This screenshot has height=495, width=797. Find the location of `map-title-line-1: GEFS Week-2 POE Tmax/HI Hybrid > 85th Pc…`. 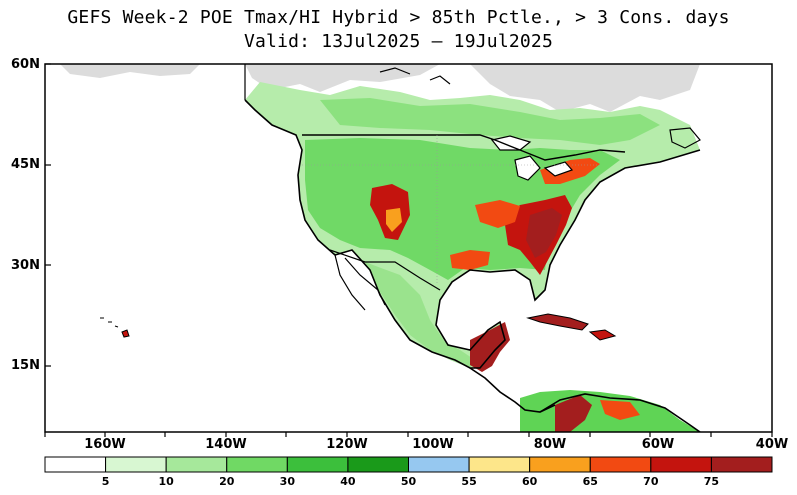

map-title-line-1: GEFS Week-2 POE Tmax/HI Hybrid > 85th Pc… is located at coordinates (398, 17).